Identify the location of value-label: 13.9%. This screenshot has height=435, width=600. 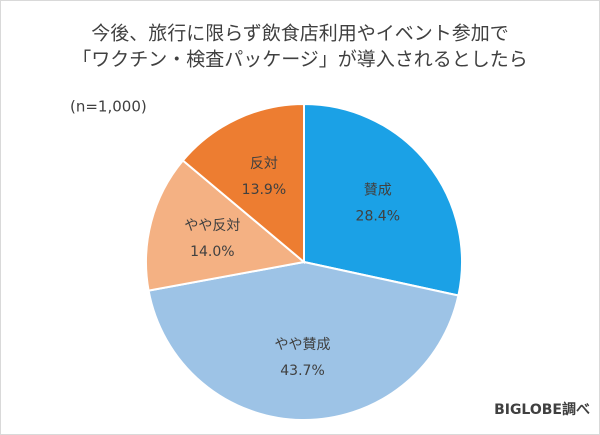
(264, 190).